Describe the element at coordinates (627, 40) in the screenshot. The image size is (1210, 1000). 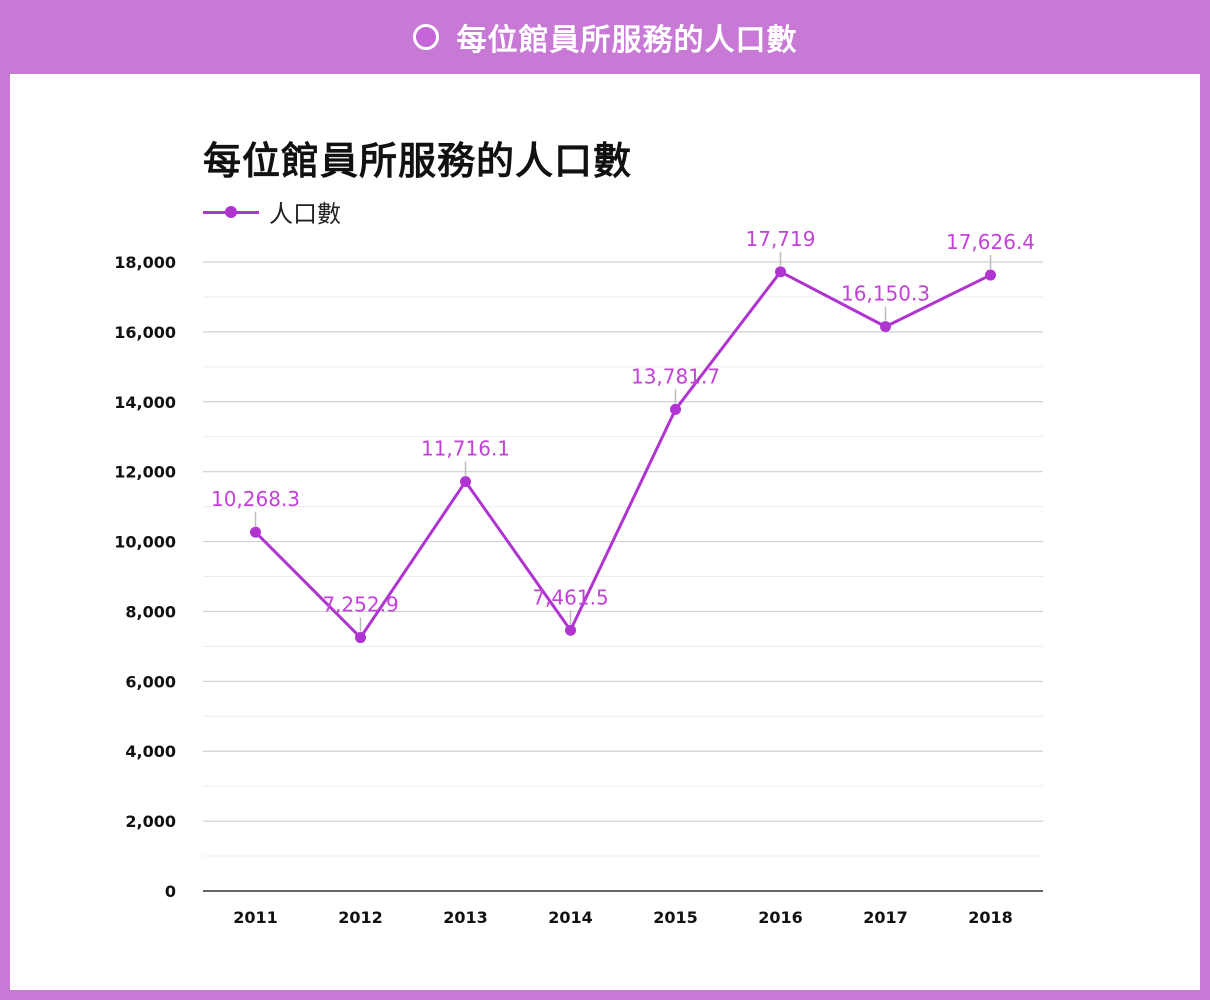
I see `header-title: 每位館員所服務的人口數` at that location.